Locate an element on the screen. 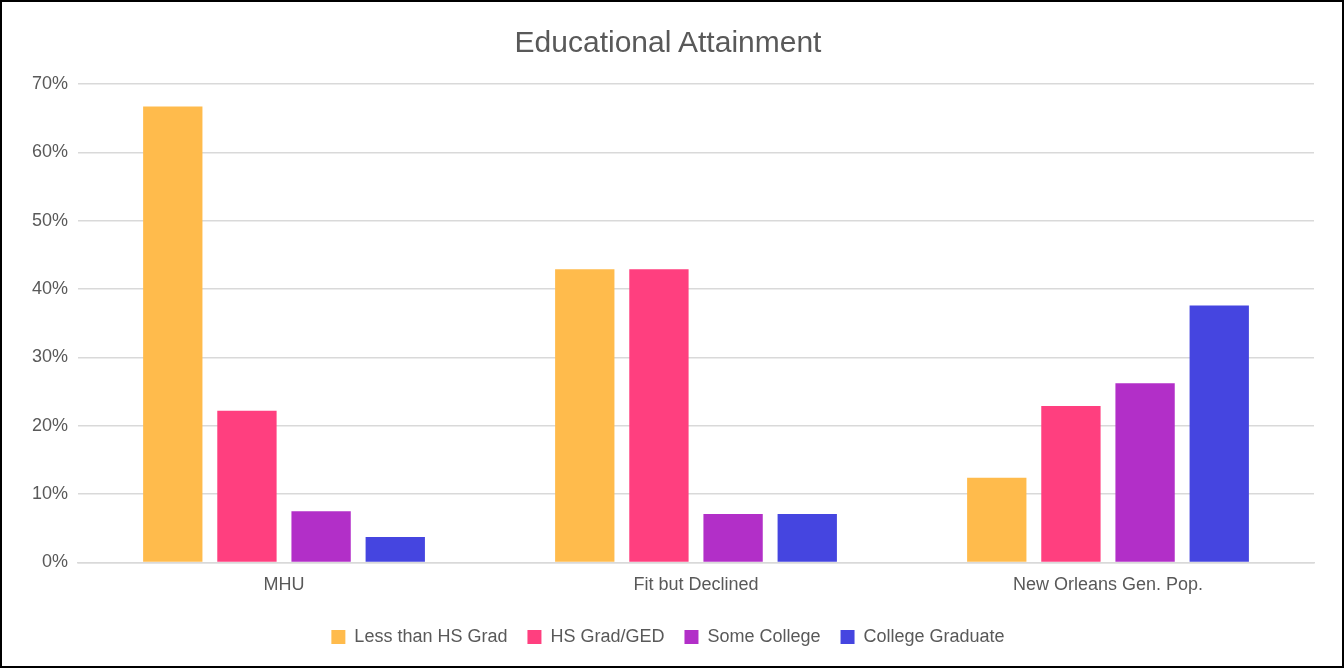 This screenshot has height=668, width=1344. y-tick-label: 10% is located at coordinates (50, 493).